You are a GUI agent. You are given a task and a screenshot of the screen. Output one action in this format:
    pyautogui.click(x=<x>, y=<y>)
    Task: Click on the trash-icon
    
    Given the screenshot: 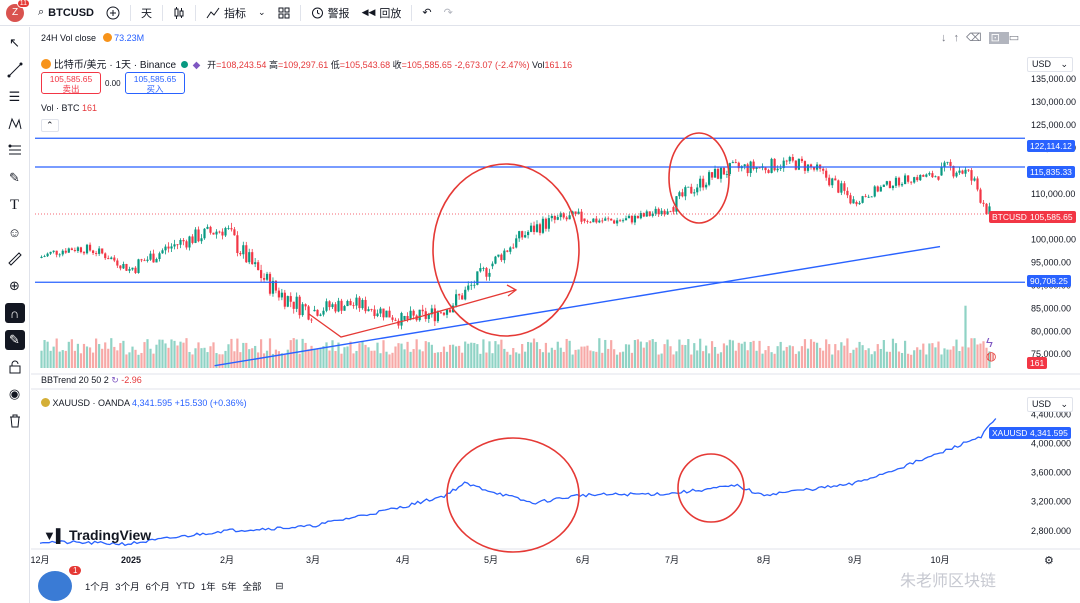 What is the action you would take?
    pyautogui.click(x=15, y=421)
    